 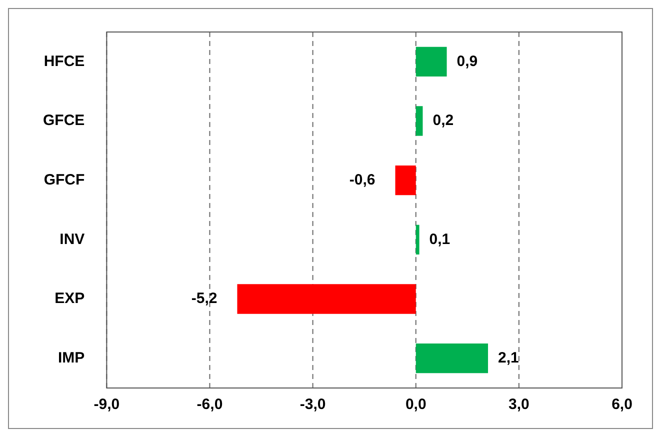 What do you see at coordinates (508, 357) in the screenshot?
I see `data-label: 2,1` at bounding box center [508, 357].